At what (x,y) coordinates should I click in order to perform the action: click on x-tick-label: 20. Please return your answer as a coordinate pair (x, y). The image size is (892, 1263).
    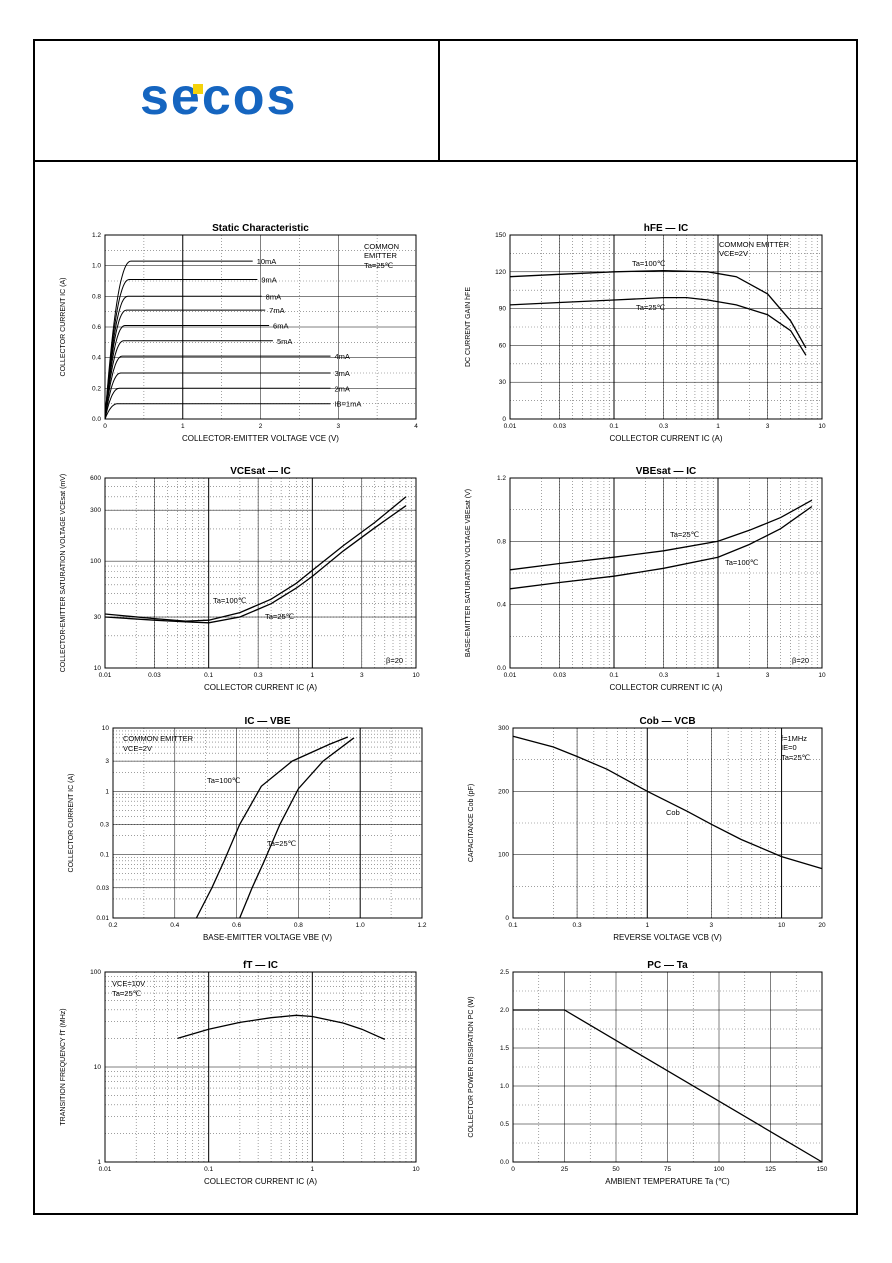
    Looking at the image, I should click on (822, 925).